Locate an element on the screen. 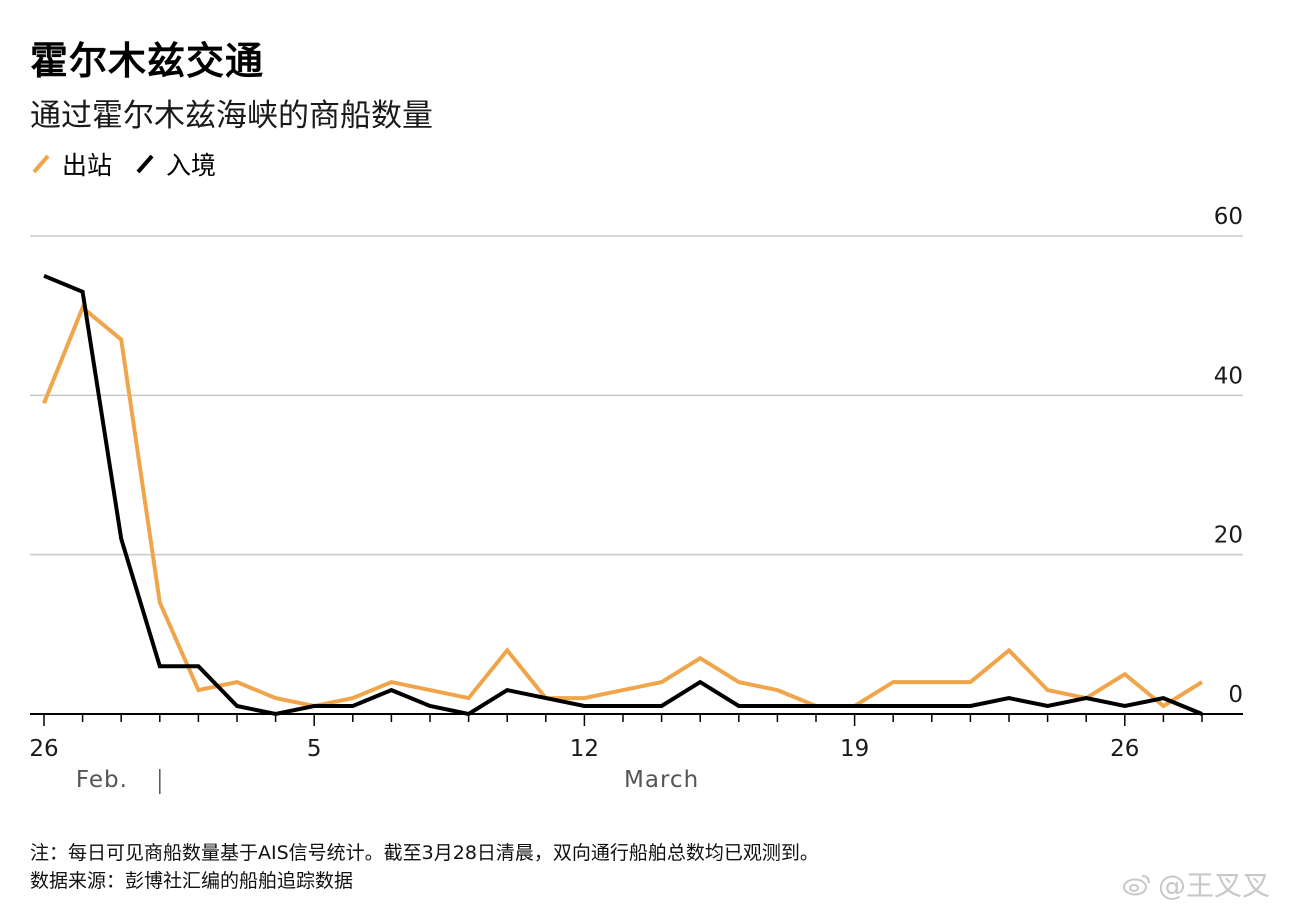 The width and height of the screenshot is (1292, 918). y-tick-label-40: 40 is located at coordinates (1228, 376).